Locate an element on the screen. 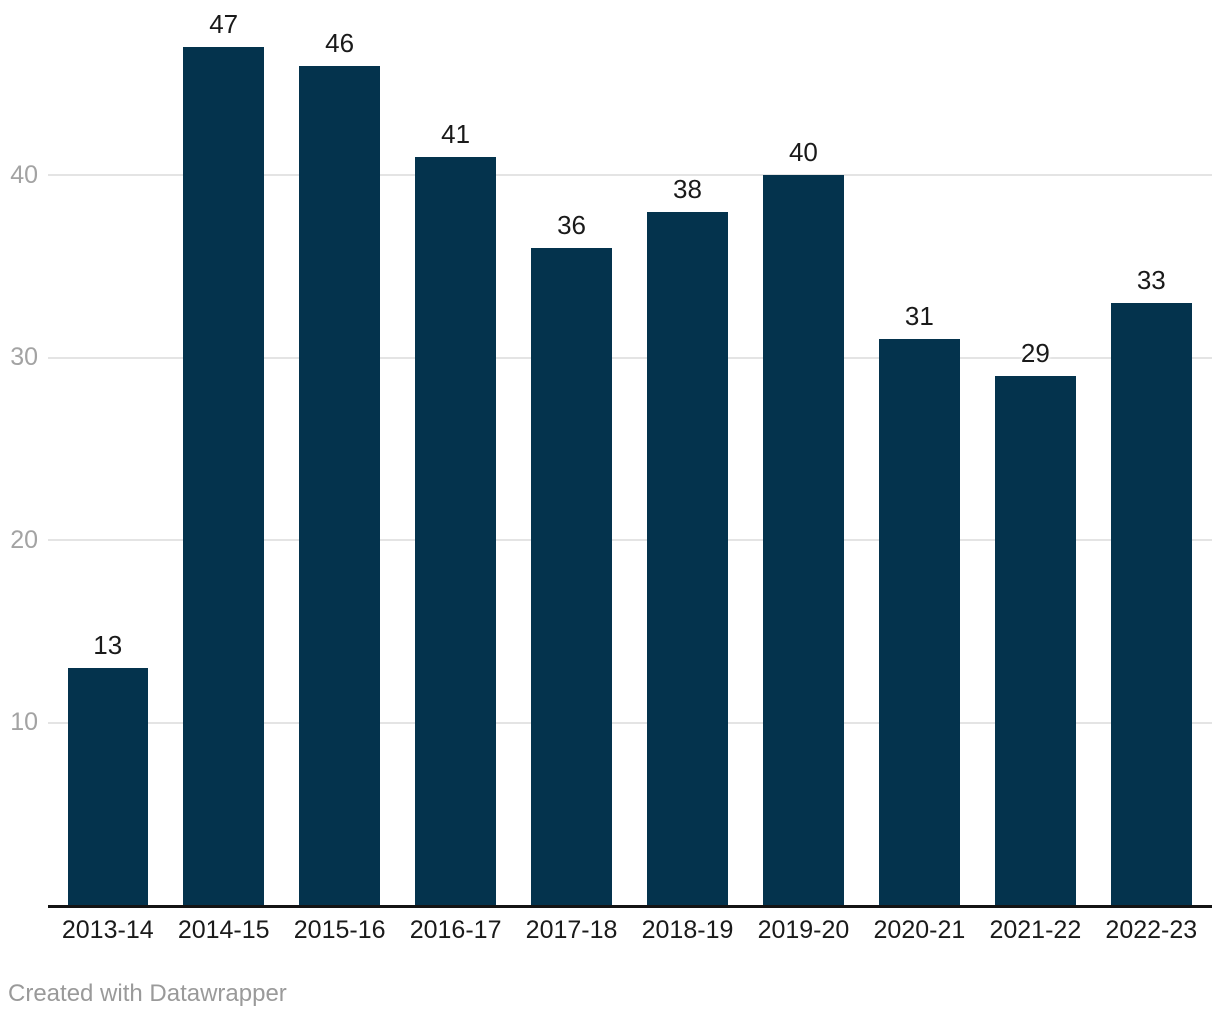 The width and height of the screenshot is (1220, 1020). bar-value-label: 47 is located at coordinates (224, 24).